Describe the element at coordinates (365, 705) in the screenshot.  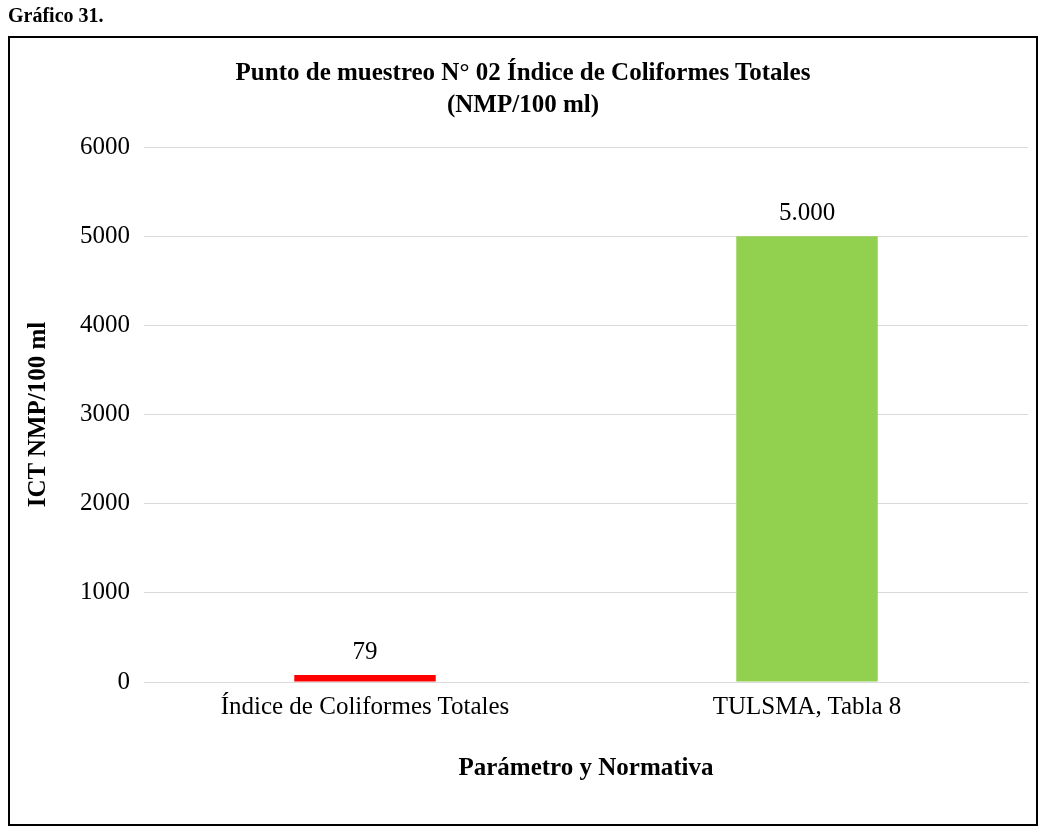
I see `x-tick-label: Índice de Coliformes Totales` at that location.